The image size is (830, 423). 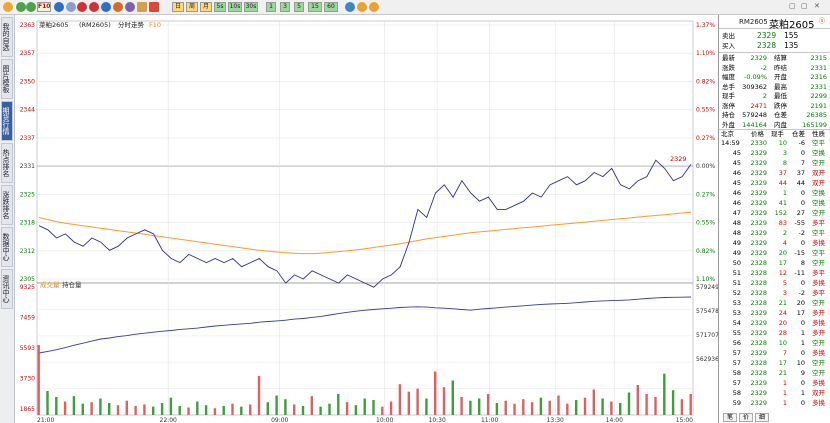 What do you see at coordinates (31, 7) in the screenshot?
I see `forward-icon` at bounding box center [31, 7].